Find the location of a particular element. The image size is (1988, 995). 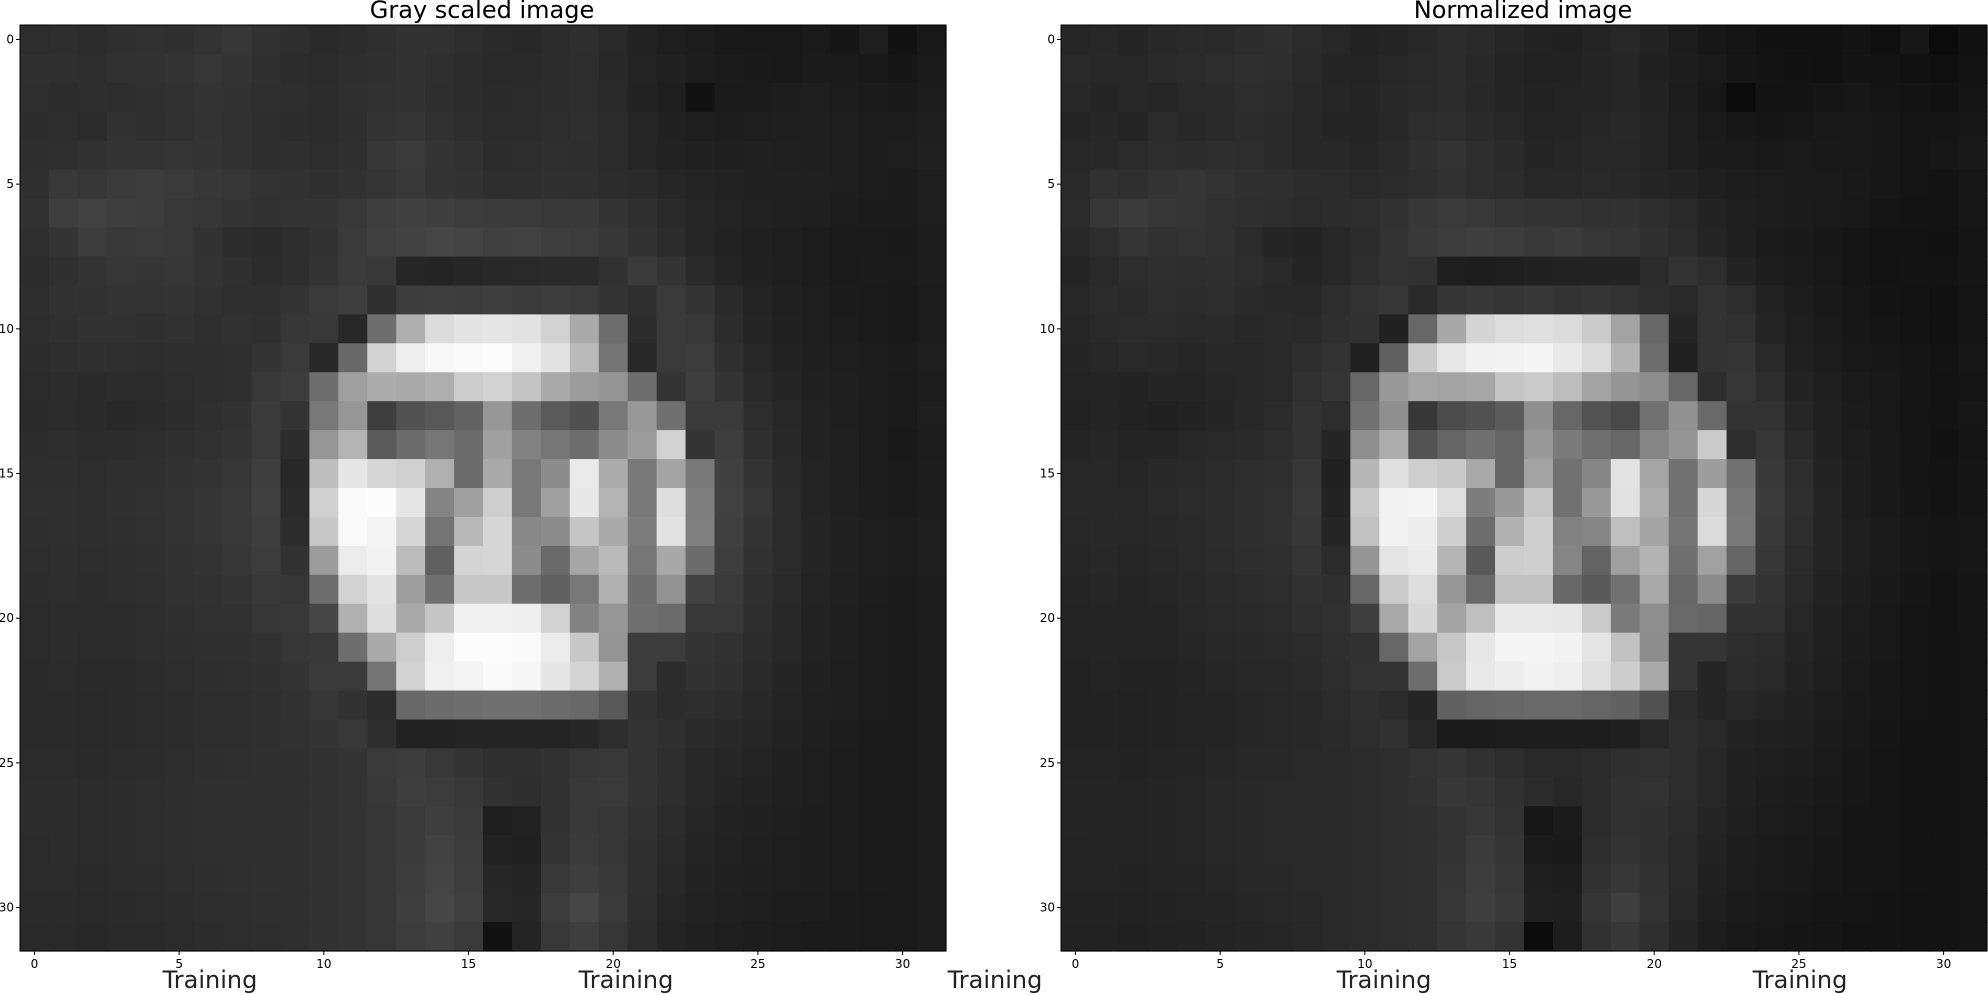

y-tick-label: 5 is located at coordinates (1051, 184).